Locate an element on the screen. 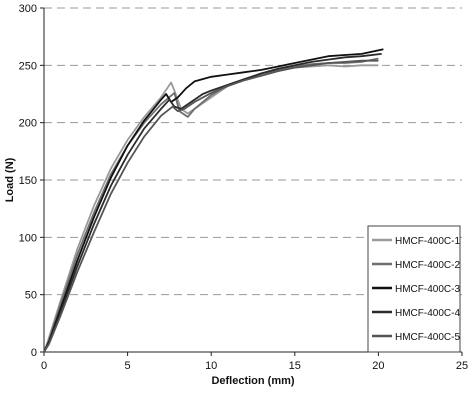 This screenshot has height=415, width=474. legend-label-4: HMCF-400C-4 is located at coordinates (427, 313).